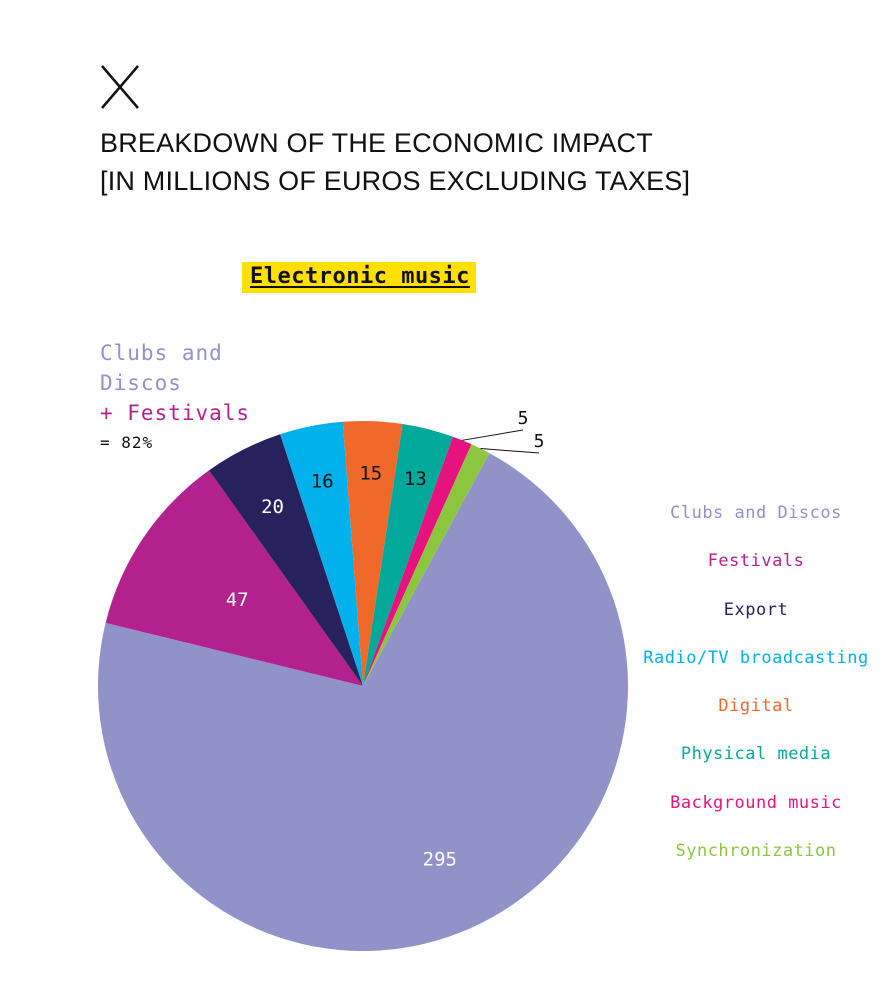 Image resolution: width=891 pixels, height=1000 pixels. What do you see at coordinates (175, 413) in the screenshot?
I see `share-annotation-line-3: + Festivals` at bounding box center [175, 413].